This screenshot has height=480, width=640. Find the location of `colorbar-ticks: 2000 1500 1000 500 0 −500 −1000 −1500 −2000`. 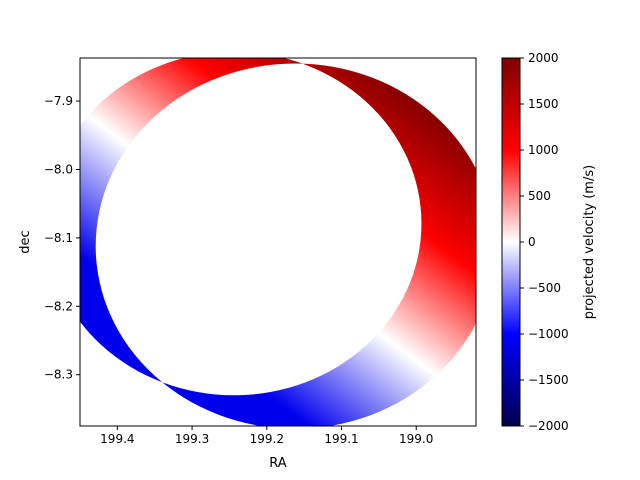

colorbar-ticks: 2000 1500 1000 500 0 −500 −1000 −1500 −2000 is located at coordinates (544, 242).